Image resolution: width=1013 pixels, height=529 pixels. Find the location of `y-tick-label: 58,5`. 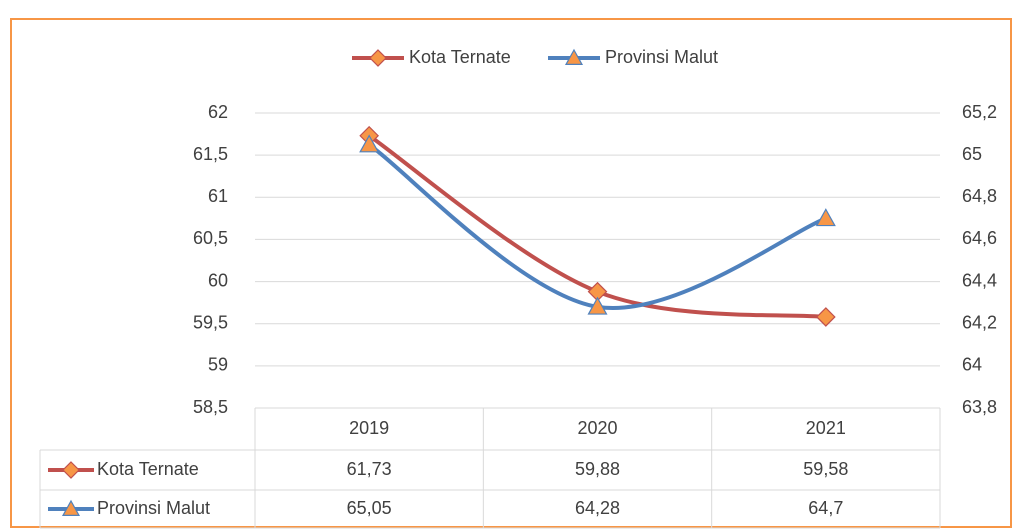

y-tick-label: 58,5 is located at coordinates (210, 407).